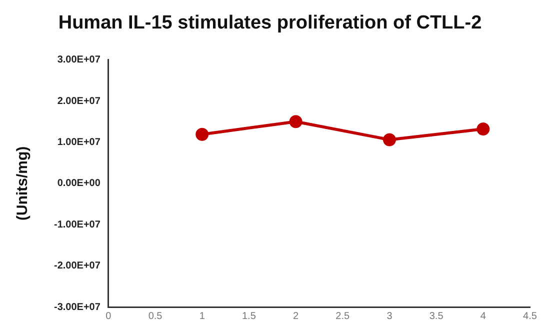 This screenshot has height=330, width=550. What do you see at coordinates (202, 316) in the screenshot?
I see `x-tick-label: 1` at bounding box center [202, 316].